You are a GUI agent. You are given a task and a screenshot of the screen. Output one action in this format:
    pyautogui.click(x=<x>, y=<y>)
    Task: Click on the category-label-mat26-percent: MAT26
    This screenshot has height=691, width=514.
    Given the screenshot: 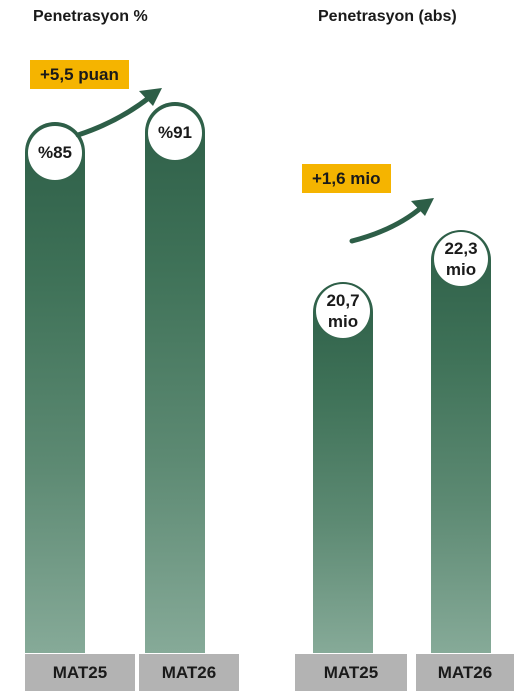 What is the action you would take?
    pyautogui.click(x=189, y=672)
    